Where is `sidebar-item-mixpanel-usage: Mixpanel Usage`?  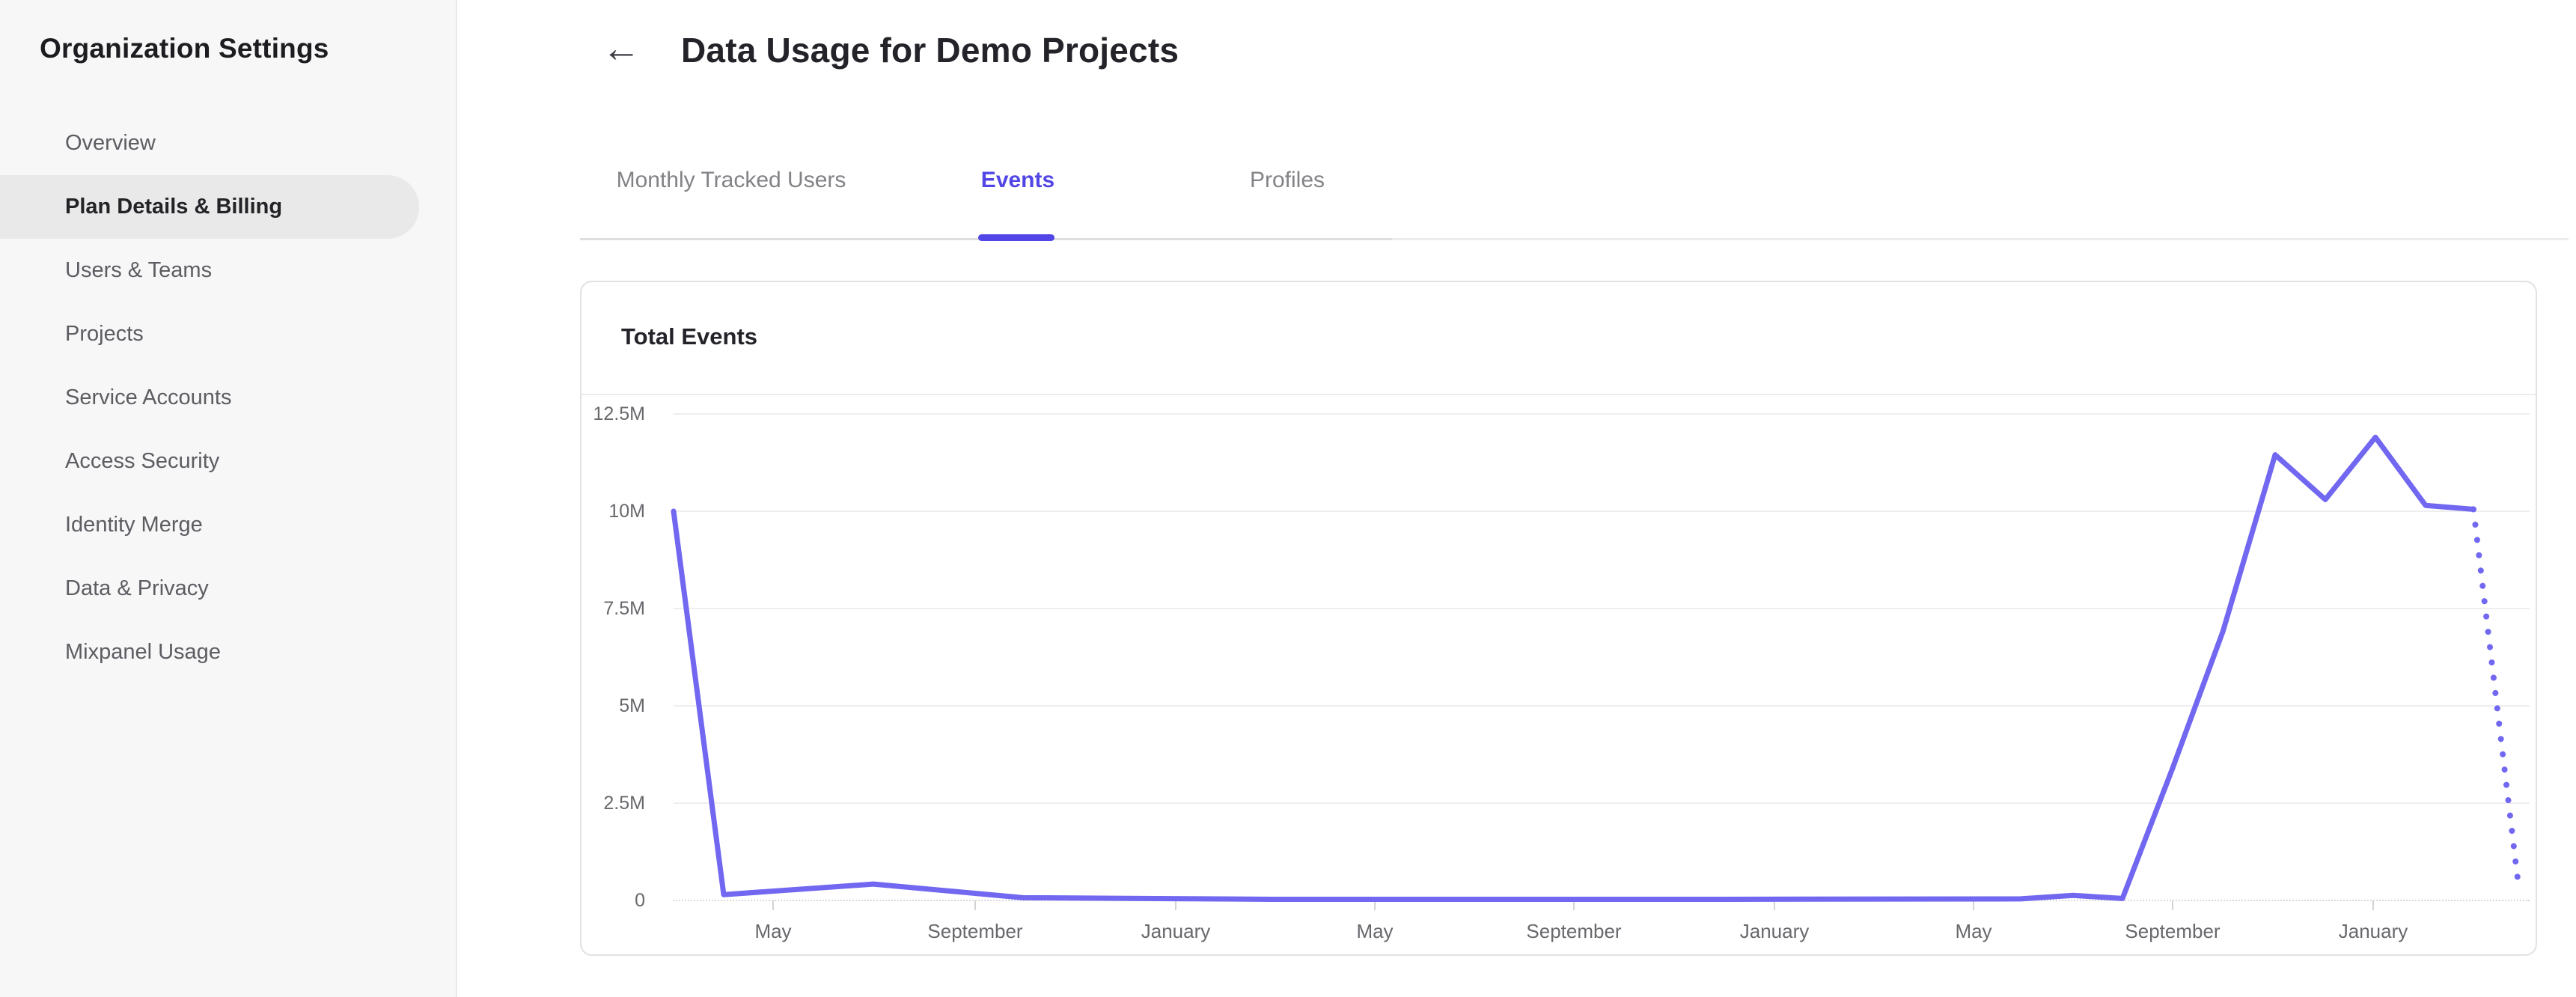
sidebar-item-mixpanel-usage: Mixpanel Usage is located at coordinates (209, 652).